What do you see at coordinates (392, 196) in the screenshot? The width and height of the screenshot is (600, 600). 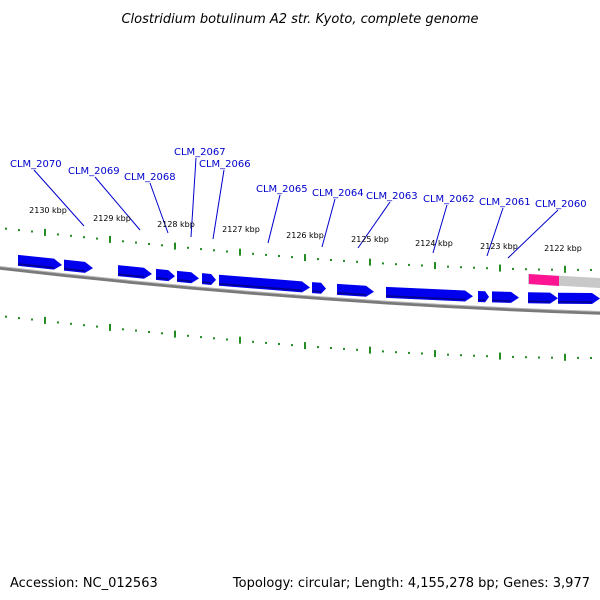 I see `gene-label-clm-2063: CLM_2063` at bounding box center [392, 196].